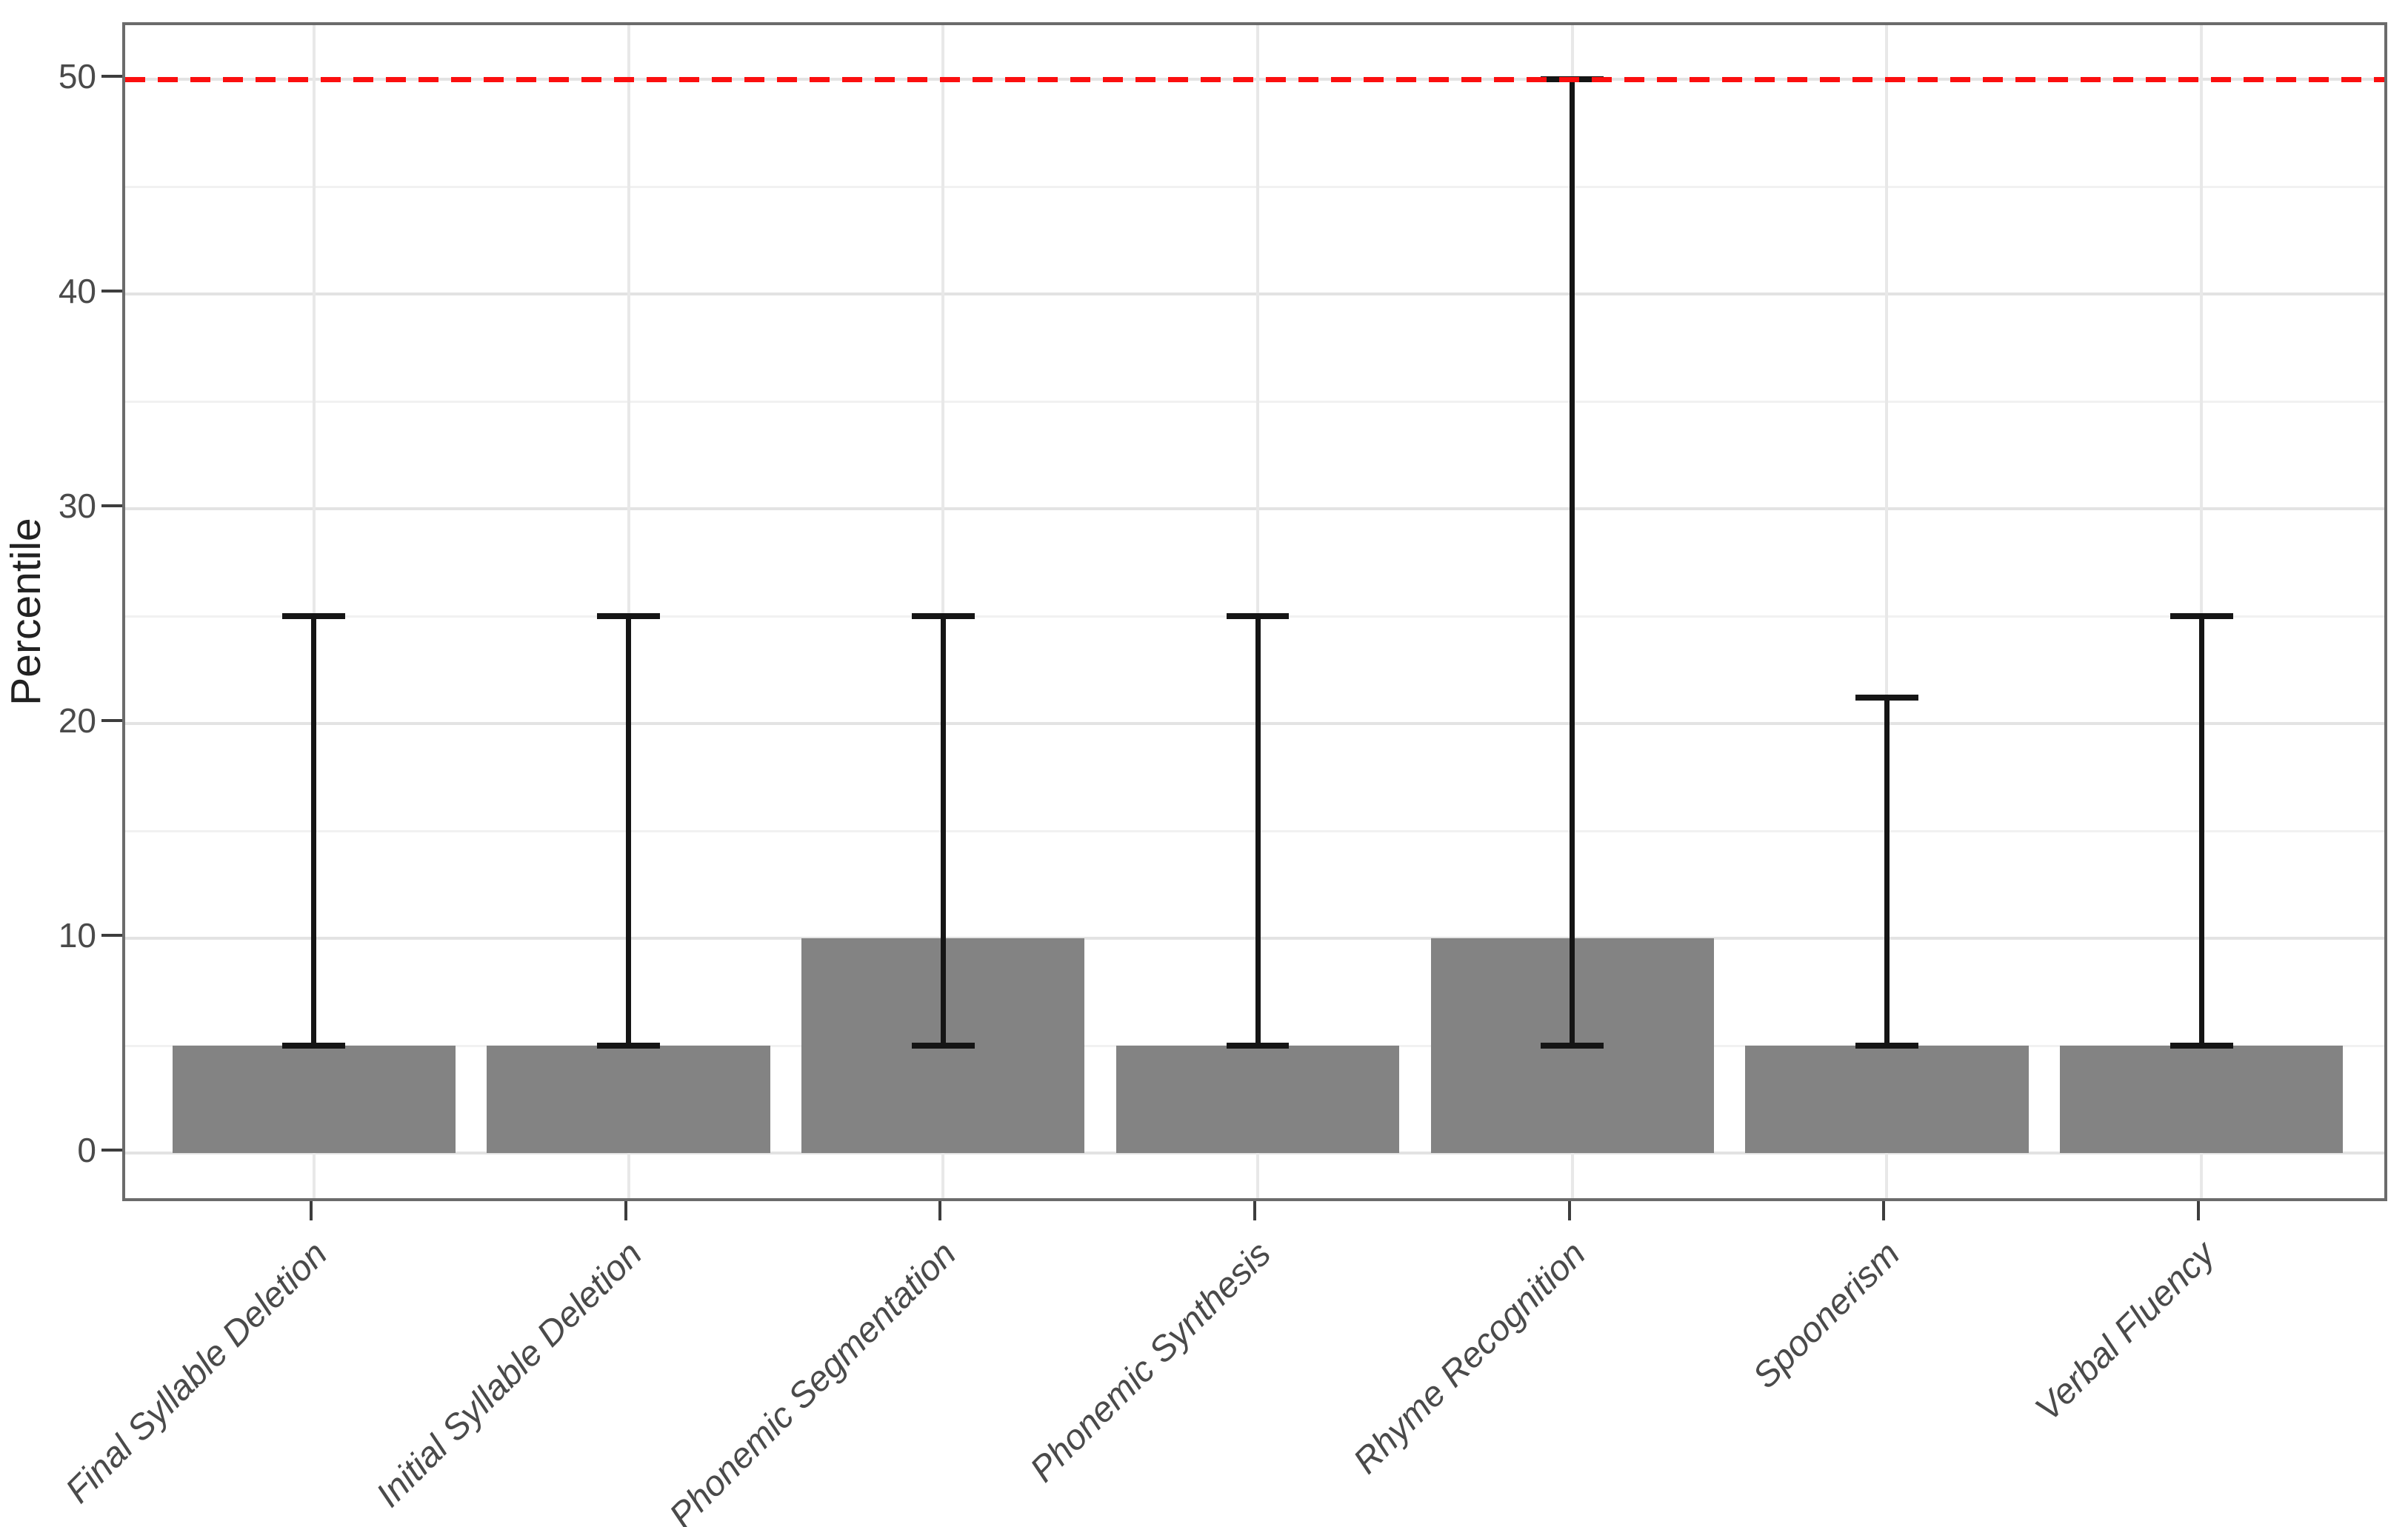  Describe the element at coordinates (813, 1380) in the screenshot. I see `x-tick-label: Phonemic Segmentation` at that location.